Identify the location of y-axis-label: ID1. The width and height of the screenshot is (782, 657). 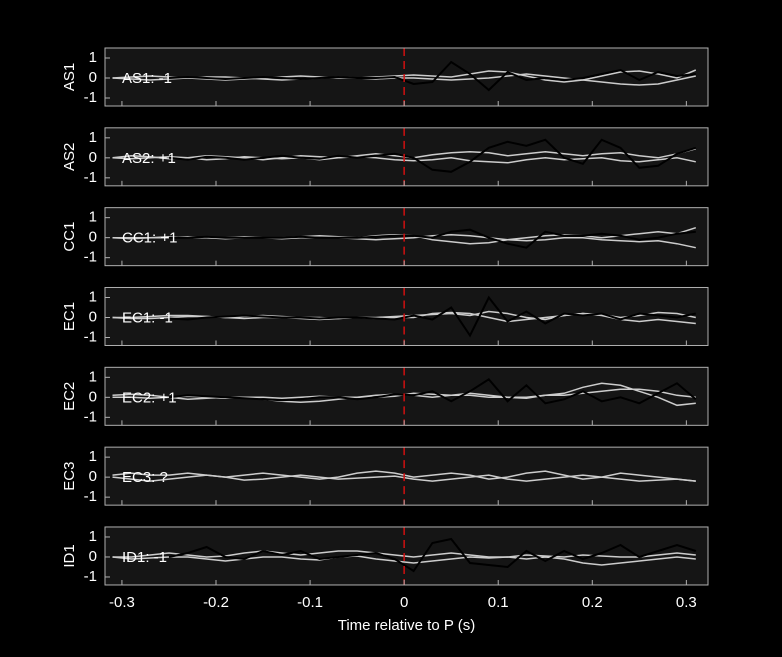
(69, 555).